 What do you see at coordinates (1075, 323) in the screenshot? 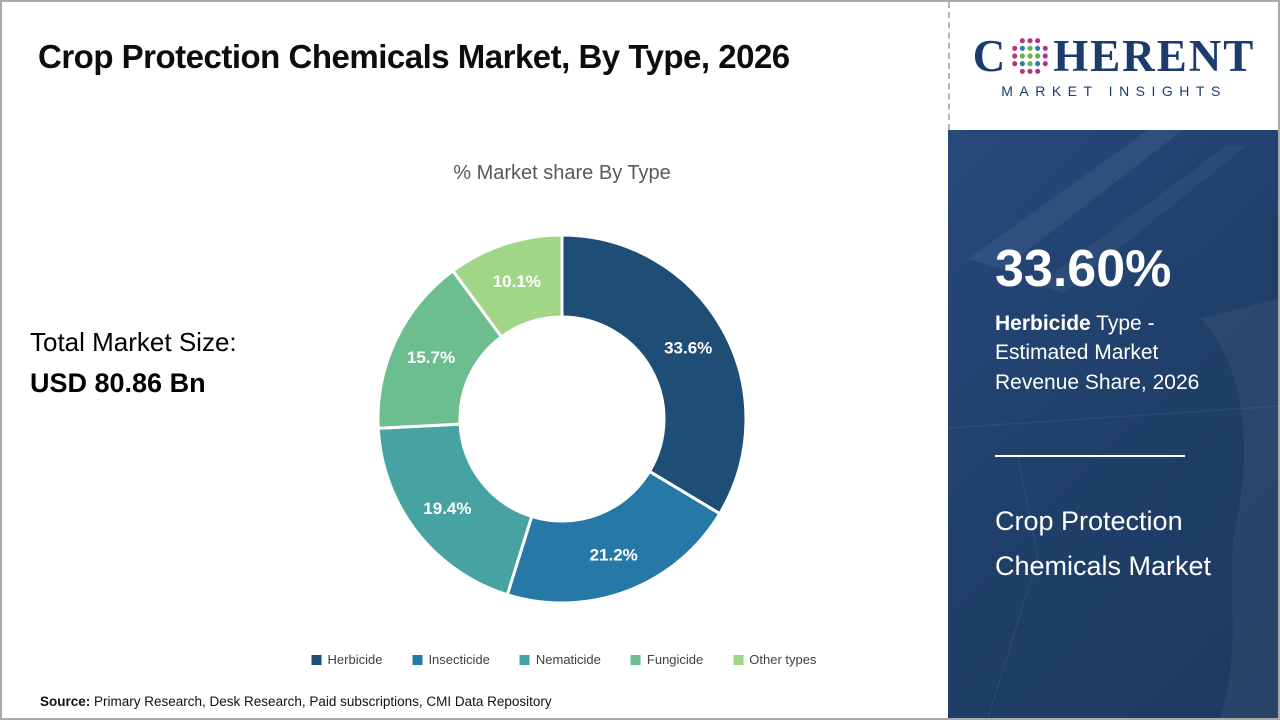
I see `stat-desc-line1: Herbicide Type -` at bounding box center [1075, 323].